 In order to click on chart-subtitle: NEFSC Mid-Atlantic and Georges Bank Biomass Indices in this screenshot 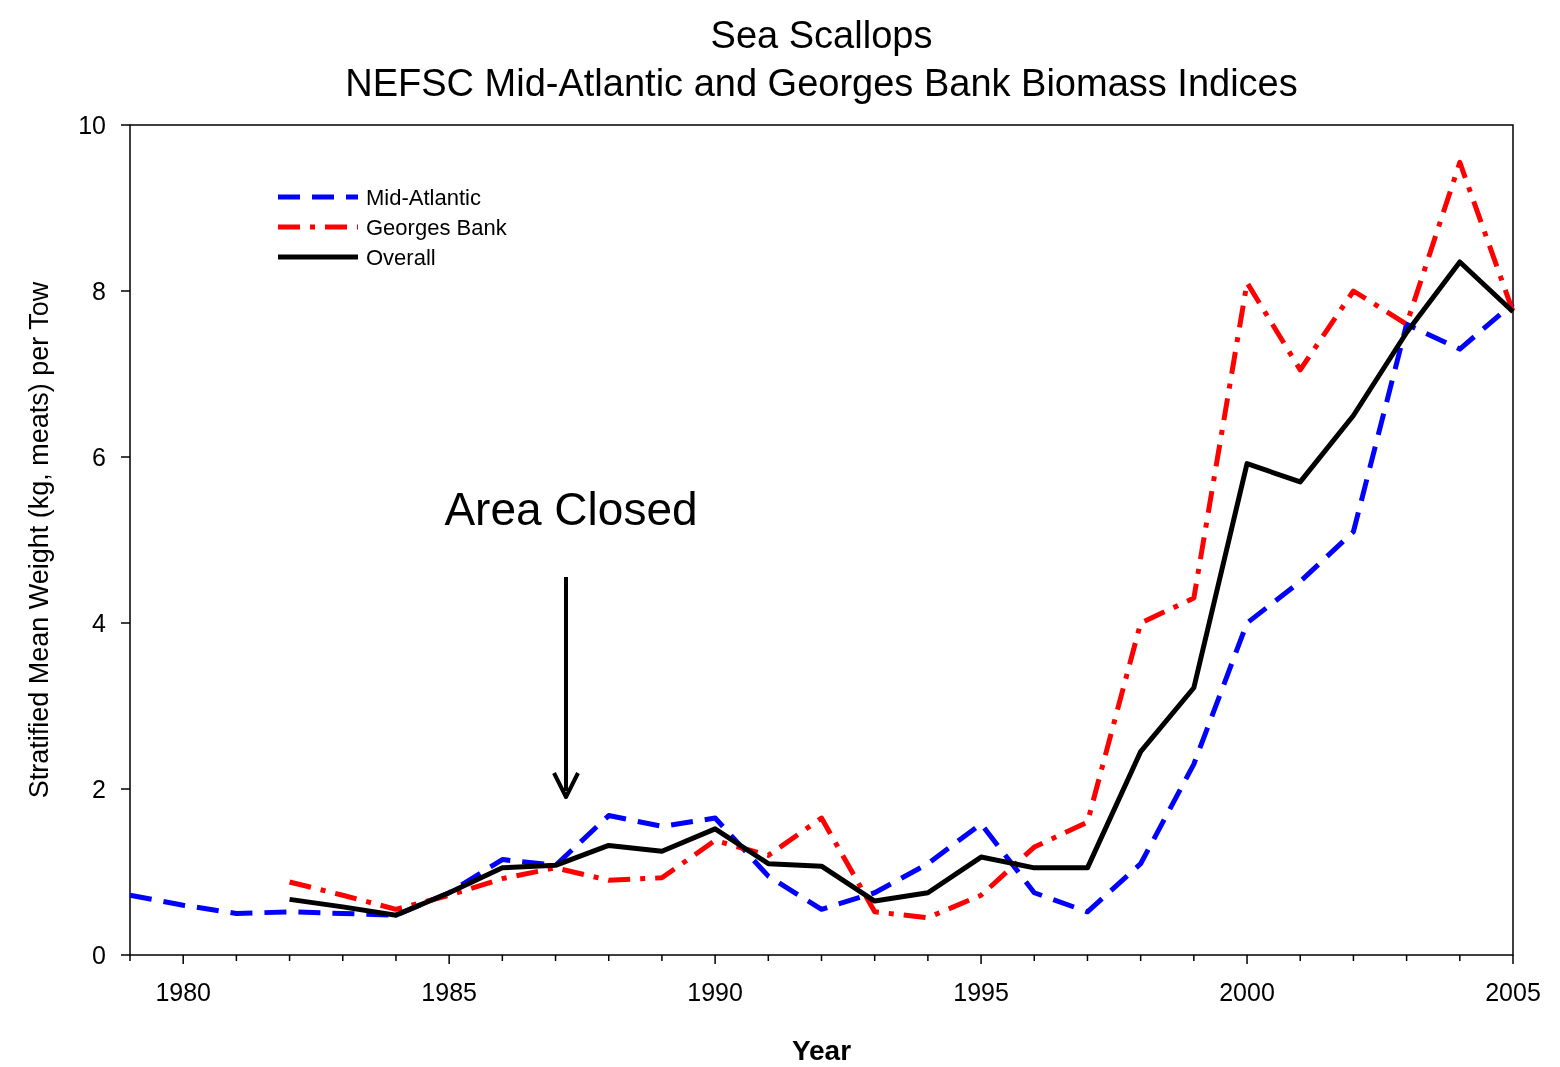, I will do `click(821, 83)`.